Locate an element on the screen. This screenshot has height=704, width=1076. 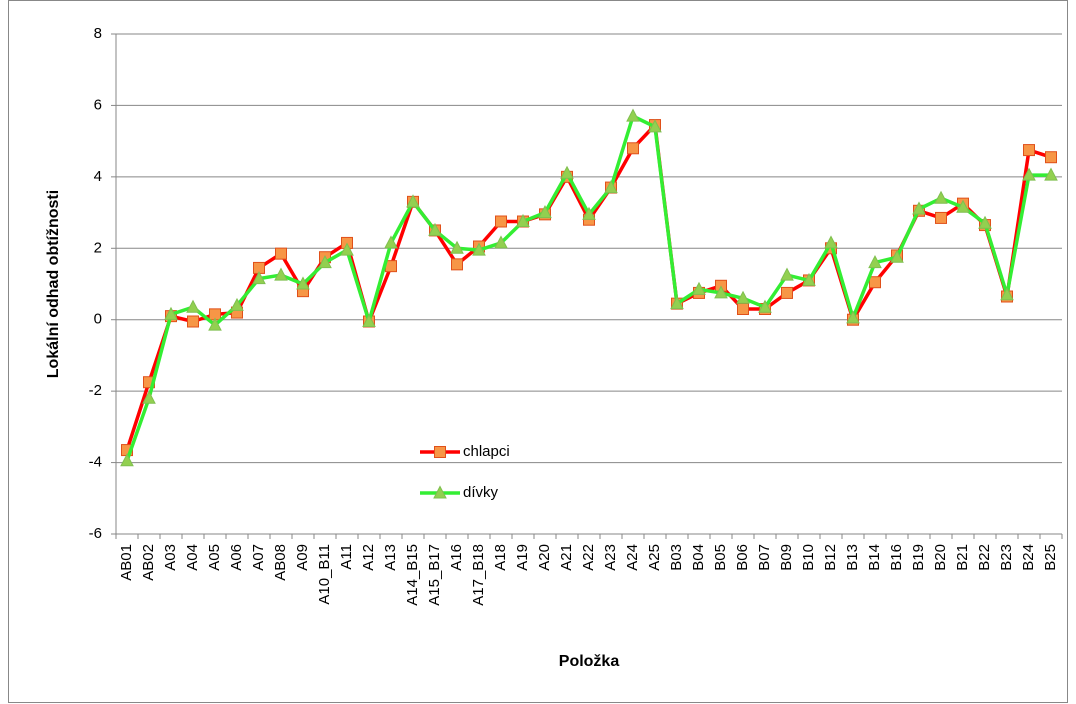
x-tick-label: A22 is located at coordinates (588, 557).